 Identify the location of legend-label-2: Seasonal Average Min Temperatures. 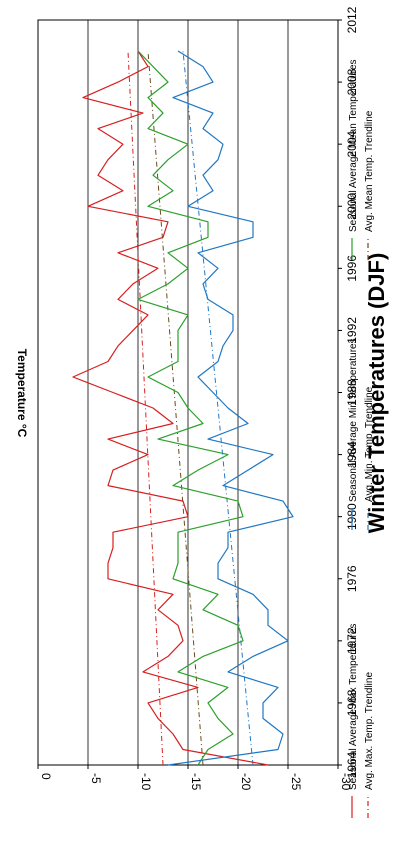
(353, 420).